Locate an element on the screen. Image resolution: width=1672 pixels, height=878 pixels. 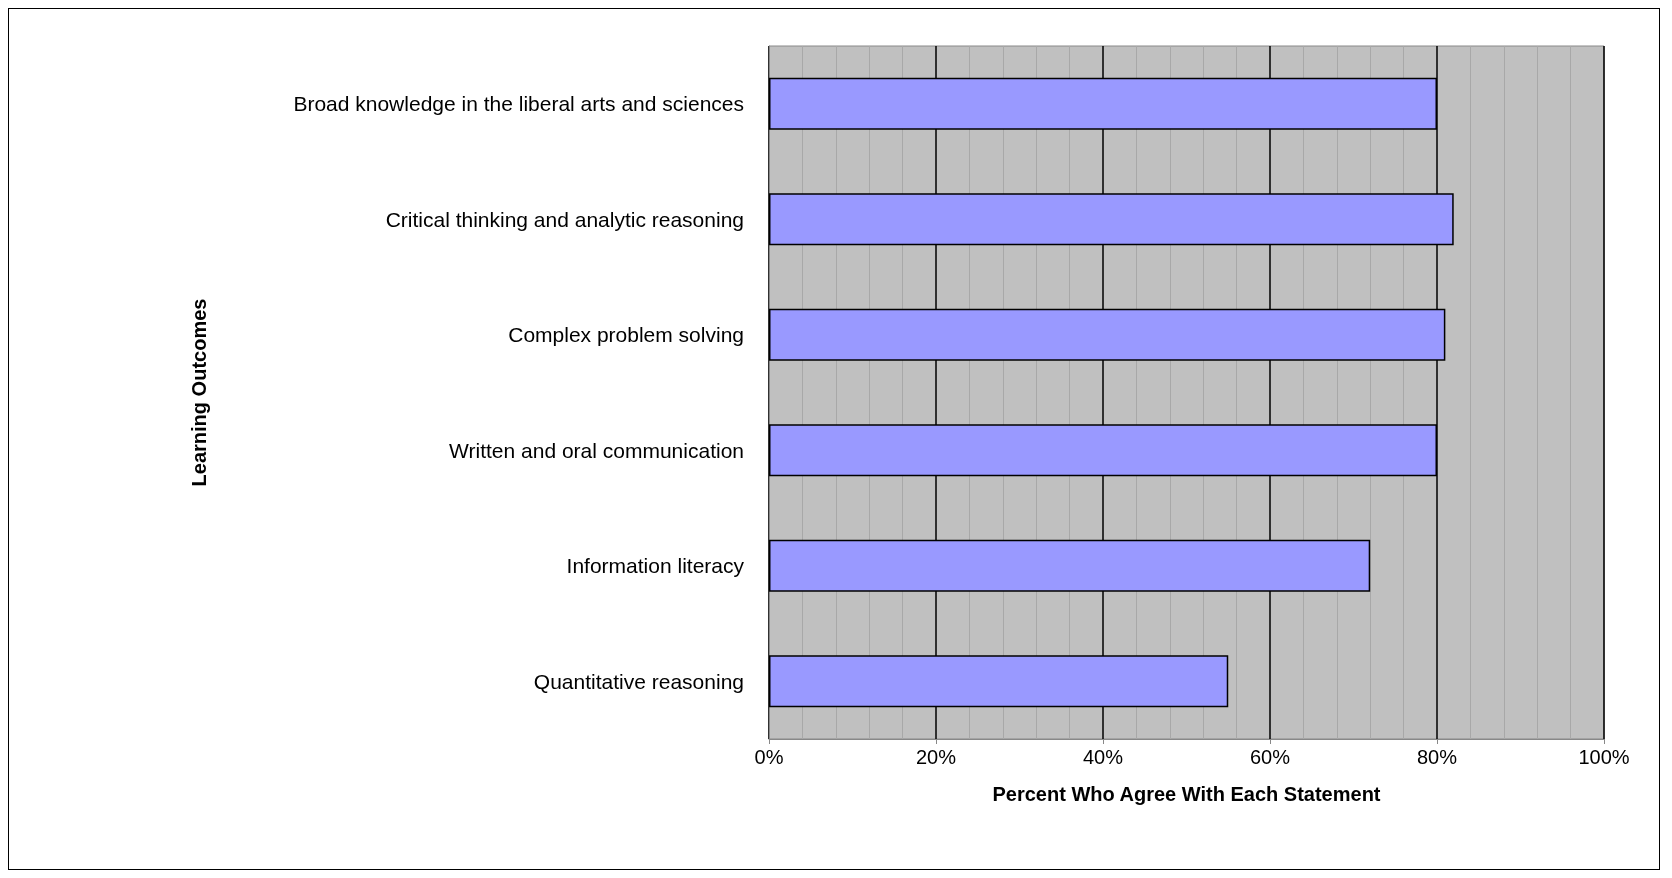
x-tick-label: 40% is located at coordinates (1103, 757).